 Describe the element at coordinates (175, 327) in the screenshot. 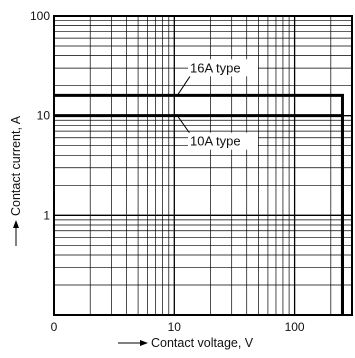

I see `x-tick-label: 10` at that location.